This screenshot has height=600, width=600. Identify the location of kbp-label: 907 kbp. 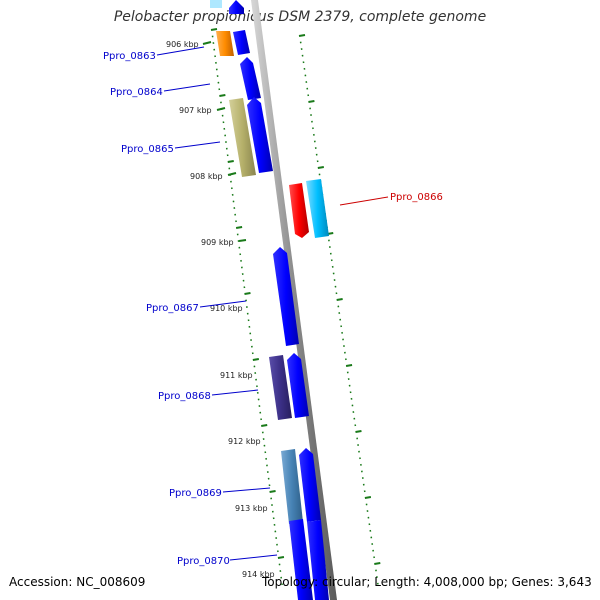
(195, 110).